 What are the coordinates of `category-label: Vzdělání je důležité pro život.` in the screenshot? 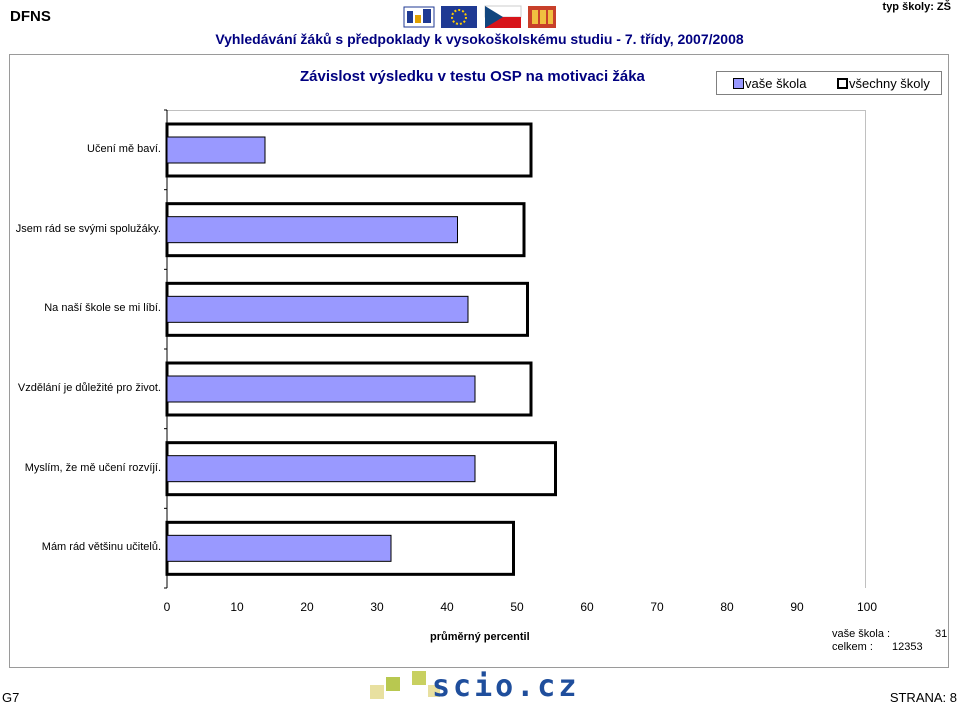 It's located at (89, 388).